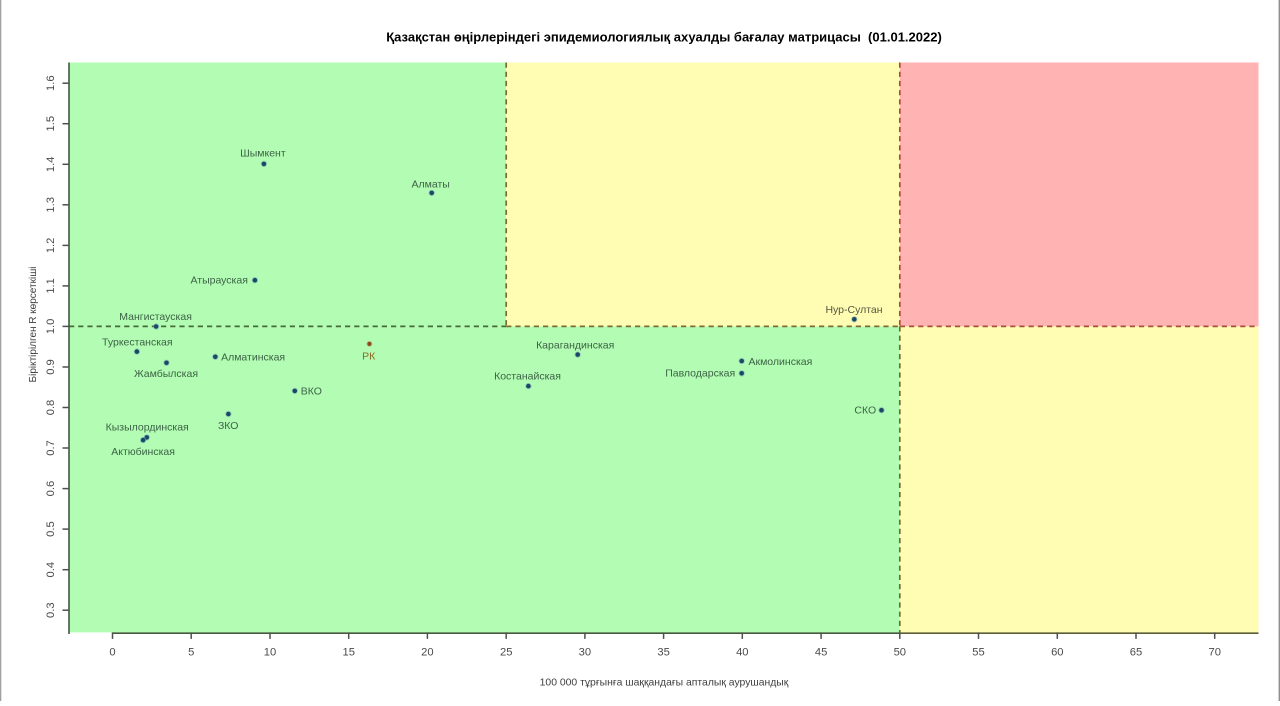 Image resolution: width=1280 pixels, height=706 pixels. I want to click on svg-text: 0.5, so click(51, 529).